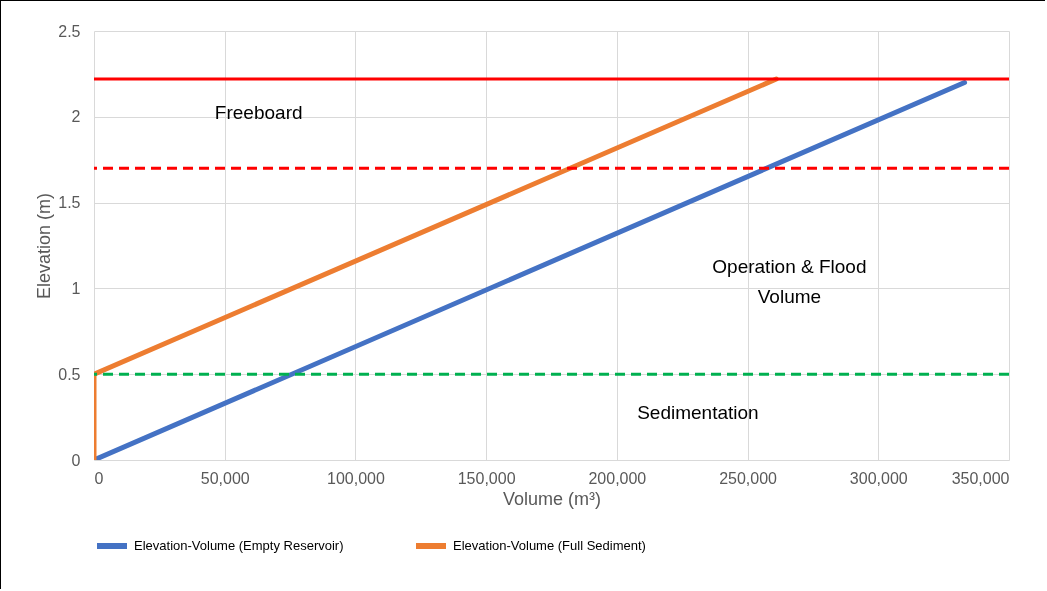 The image size is (1047, 591). Describe the element at coordinates (69, 31) in the screenshot. I see `y-tick-label: 2.5` at that location.